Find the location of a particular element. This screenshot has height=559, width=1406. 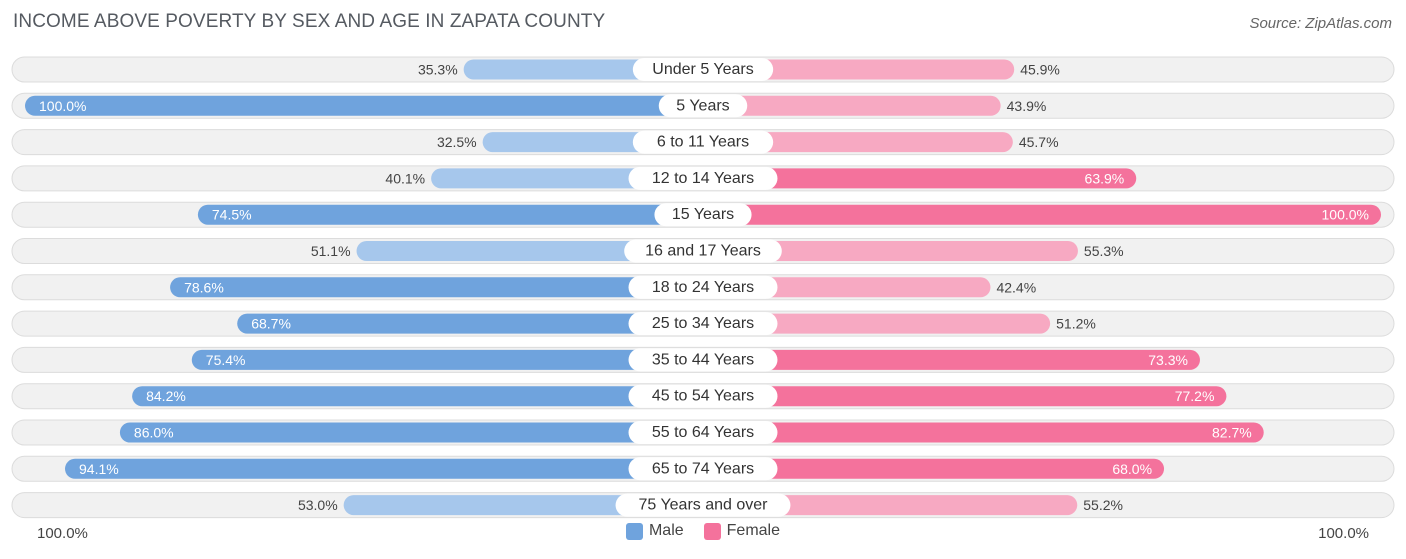

male-value-label: 94.1% is located at coordinates (99, 469).